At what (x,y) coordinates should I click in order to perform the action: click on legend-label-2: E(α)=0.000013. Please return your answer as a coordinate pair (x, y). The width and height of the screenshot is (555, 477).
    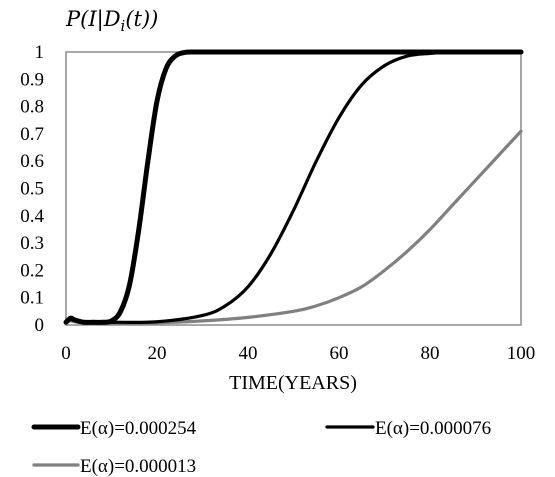
    Looking at the image, I should click on (138, 466).